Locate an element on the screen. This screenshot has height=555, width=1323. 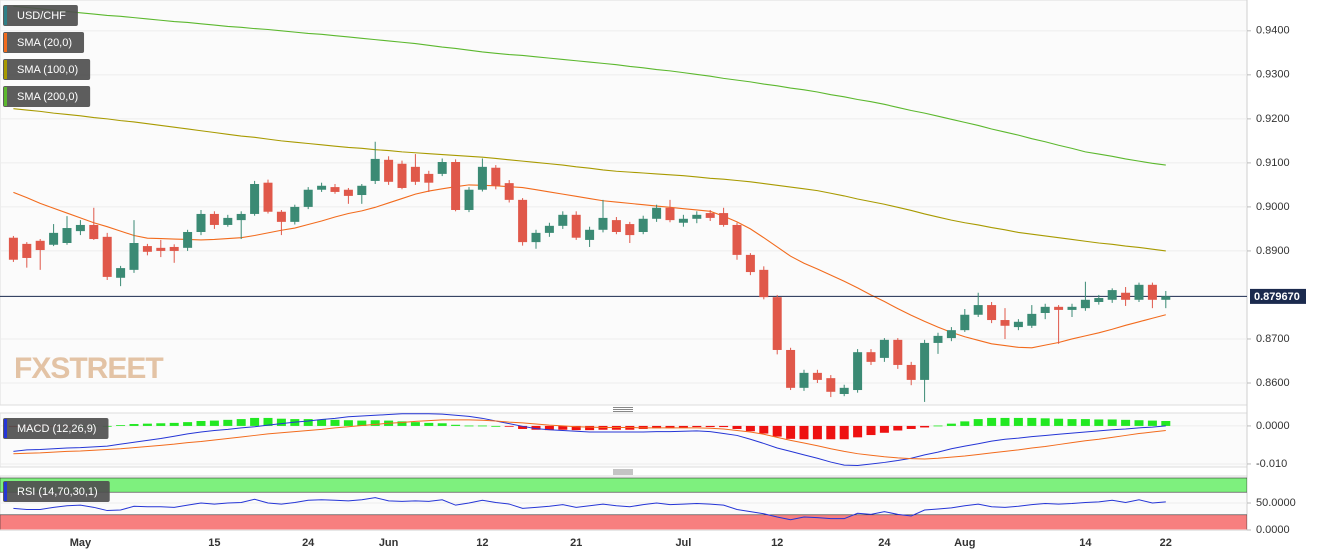
x-tick-label: 12 is located at coordinates (777, 543).